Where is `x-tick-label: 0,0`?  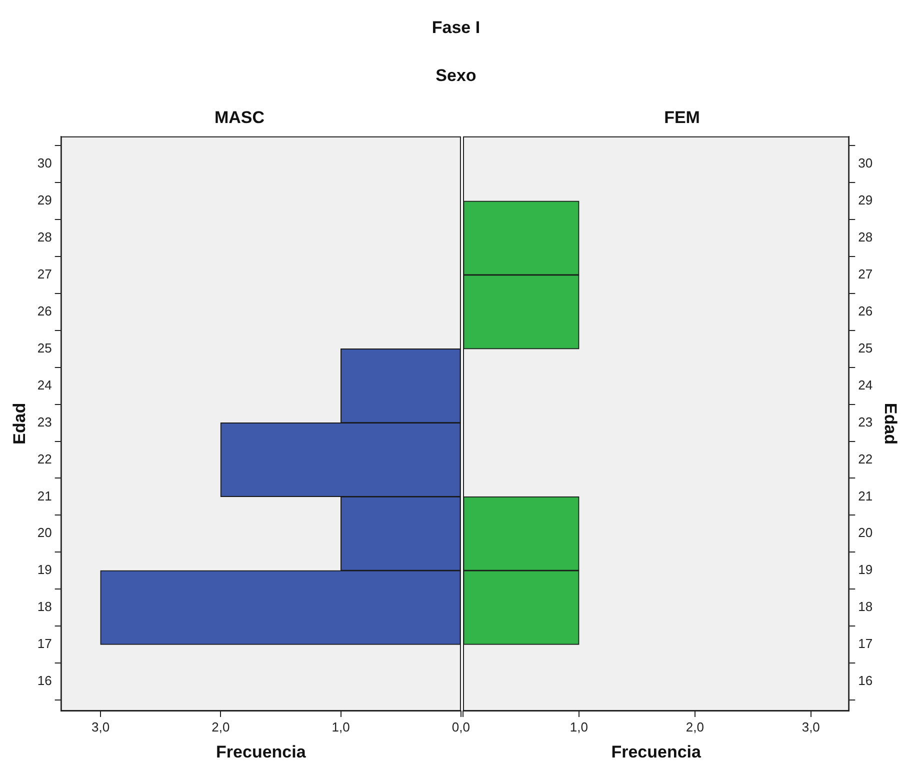
x-tick-label: 0,0 is located at coordinates (461, 726).